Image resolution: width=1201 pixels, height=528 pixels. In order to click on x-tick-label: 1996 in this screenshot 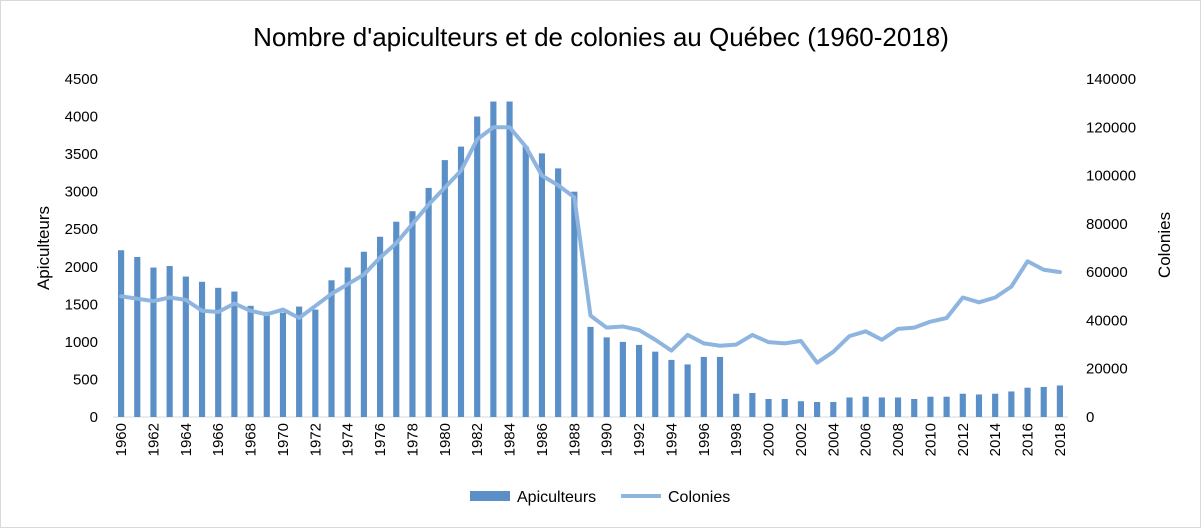, I will do `click(704, 439)`.